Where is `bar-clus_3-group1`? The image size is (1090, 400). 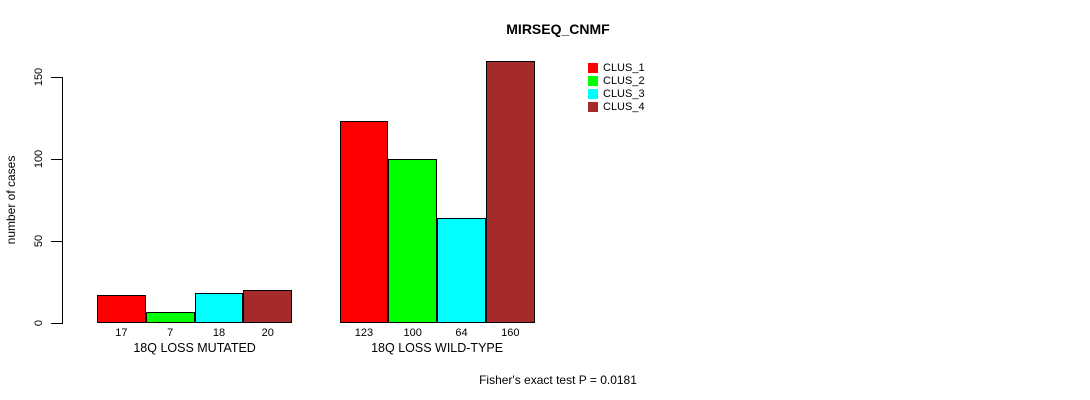
bar-clus_3-group1 is located at coordinates (219, 308).